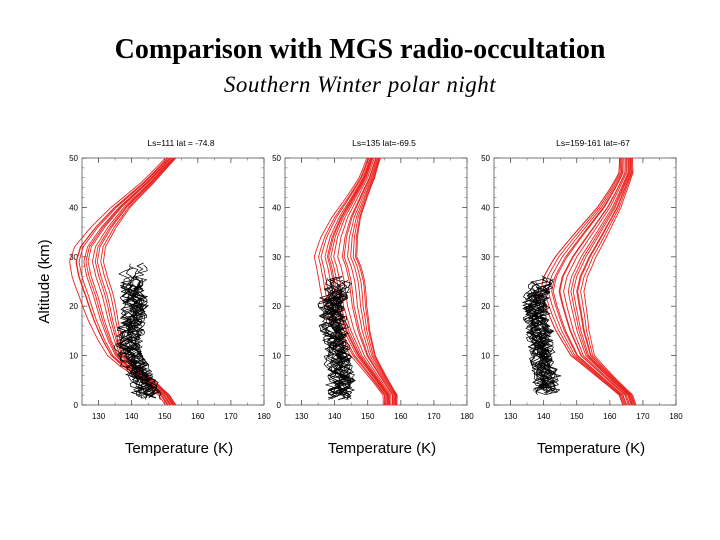 The width and height of the screenshot is (720, 540). Describe the element at coordinates (384, 143) in the screenshot. I see `panel-title: Ls=135 lat=-69.5` at that location.